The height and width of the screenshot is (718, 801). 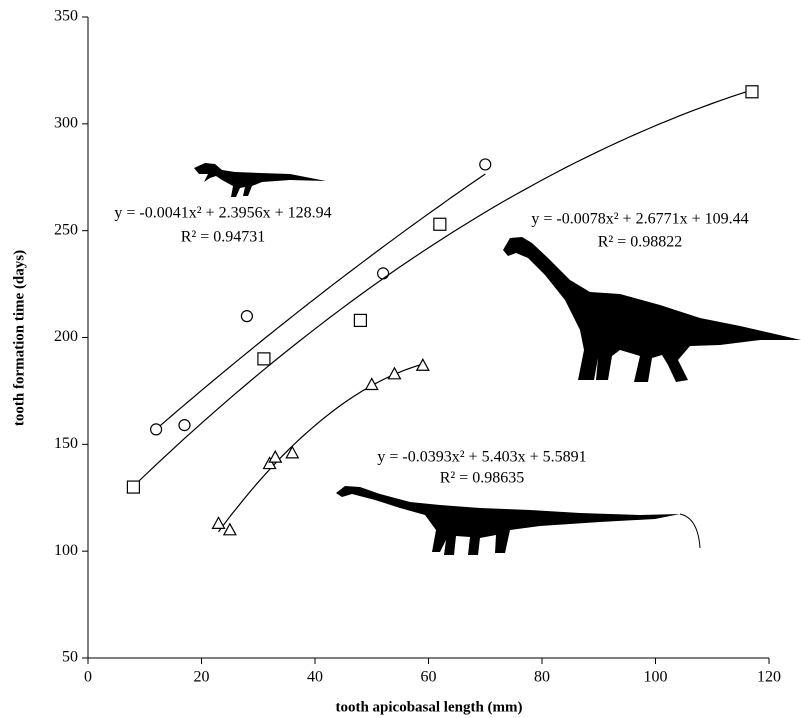 I want to click on y-tick-label: 50, so click(x=70, y=657).